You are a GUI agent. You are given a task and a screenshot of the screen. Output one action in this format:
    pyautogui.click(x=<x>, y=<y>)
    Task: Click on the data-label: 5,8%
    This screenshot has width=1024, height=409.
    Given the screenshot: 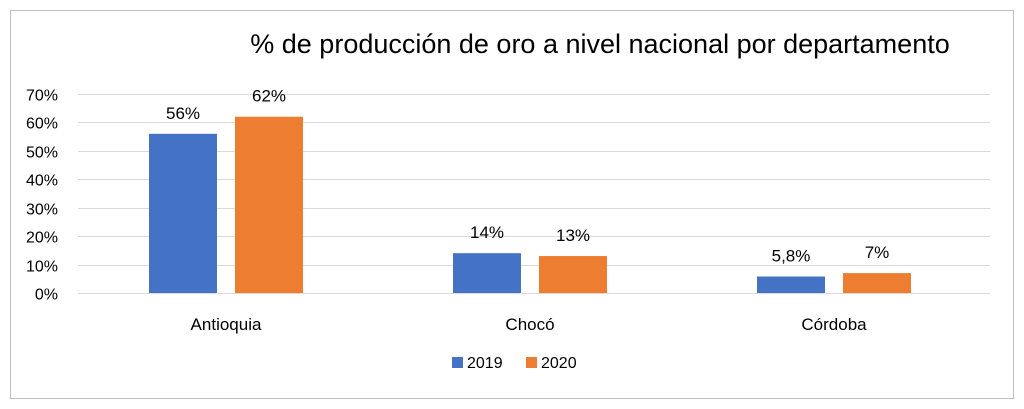 What is the action you would take?
    pyautogui.click(x=791, y=256)
    